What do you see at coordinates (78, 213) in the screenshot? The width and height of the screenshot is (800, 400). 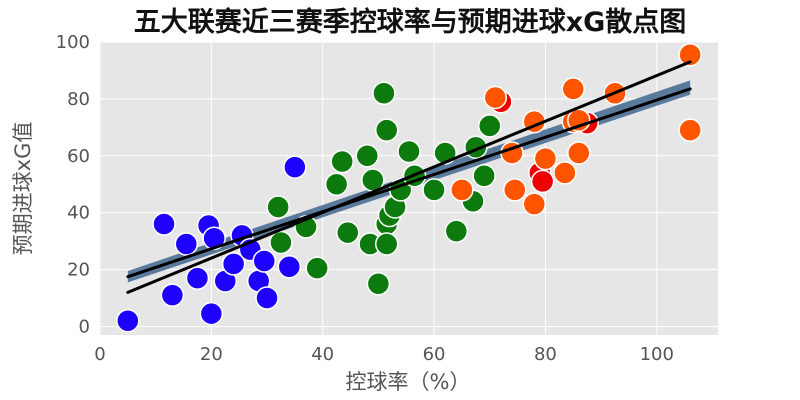 I see `y-tick-label: 40` at bounding box center [78, 213].